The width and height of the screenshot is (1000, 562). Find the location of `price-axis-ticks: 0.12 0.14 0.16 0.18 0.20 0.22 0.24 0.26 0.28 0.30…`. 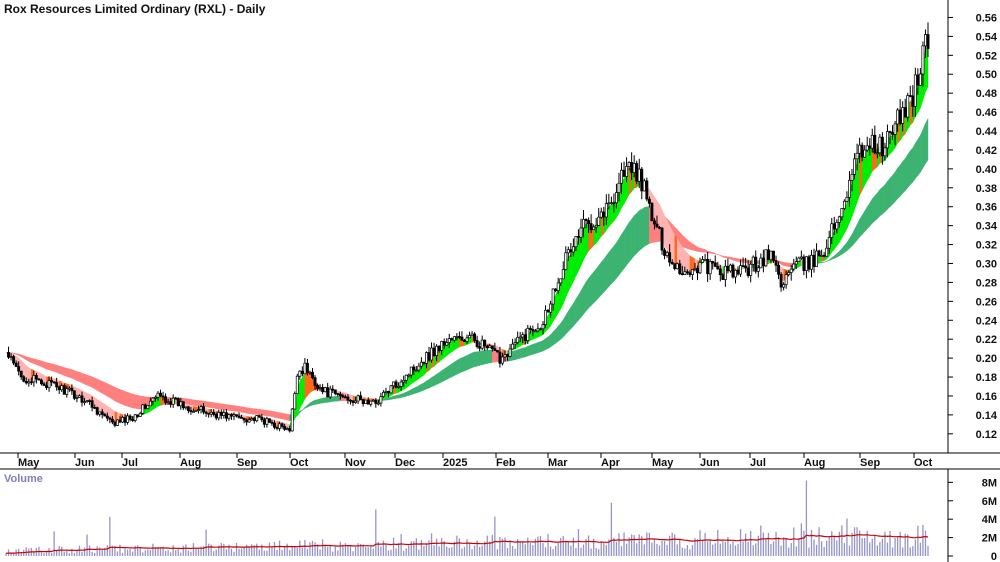

price-axis-ticks: 0.12 0.14 0.16 0.18 0.20 0.22 0.24 0.26 0.28 0.30… is located at coordinates (973, 226).